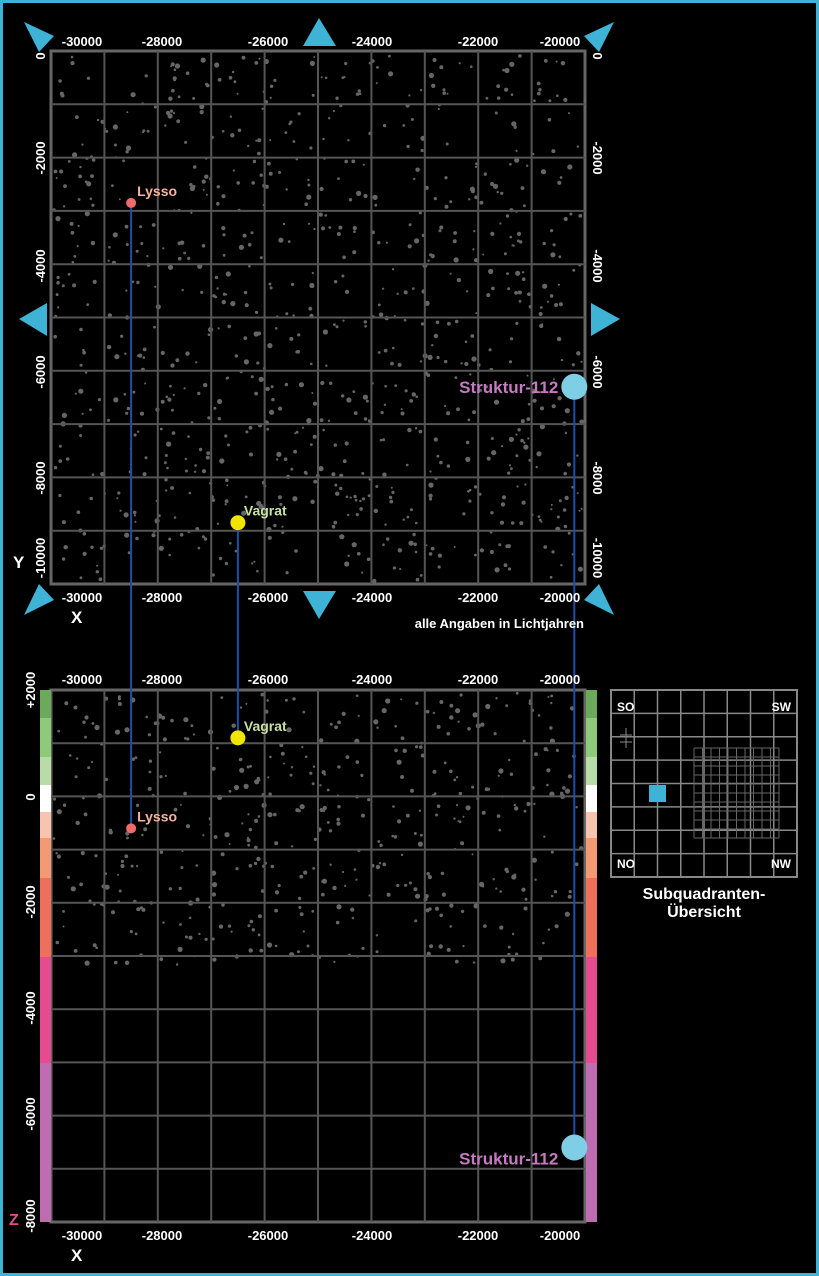 The image size is (819, 1276). What do you see at coordinates (599, 599) in the screenshot?
I see `nav-arrow-down-right-icon` at bounding box center [599, 599].